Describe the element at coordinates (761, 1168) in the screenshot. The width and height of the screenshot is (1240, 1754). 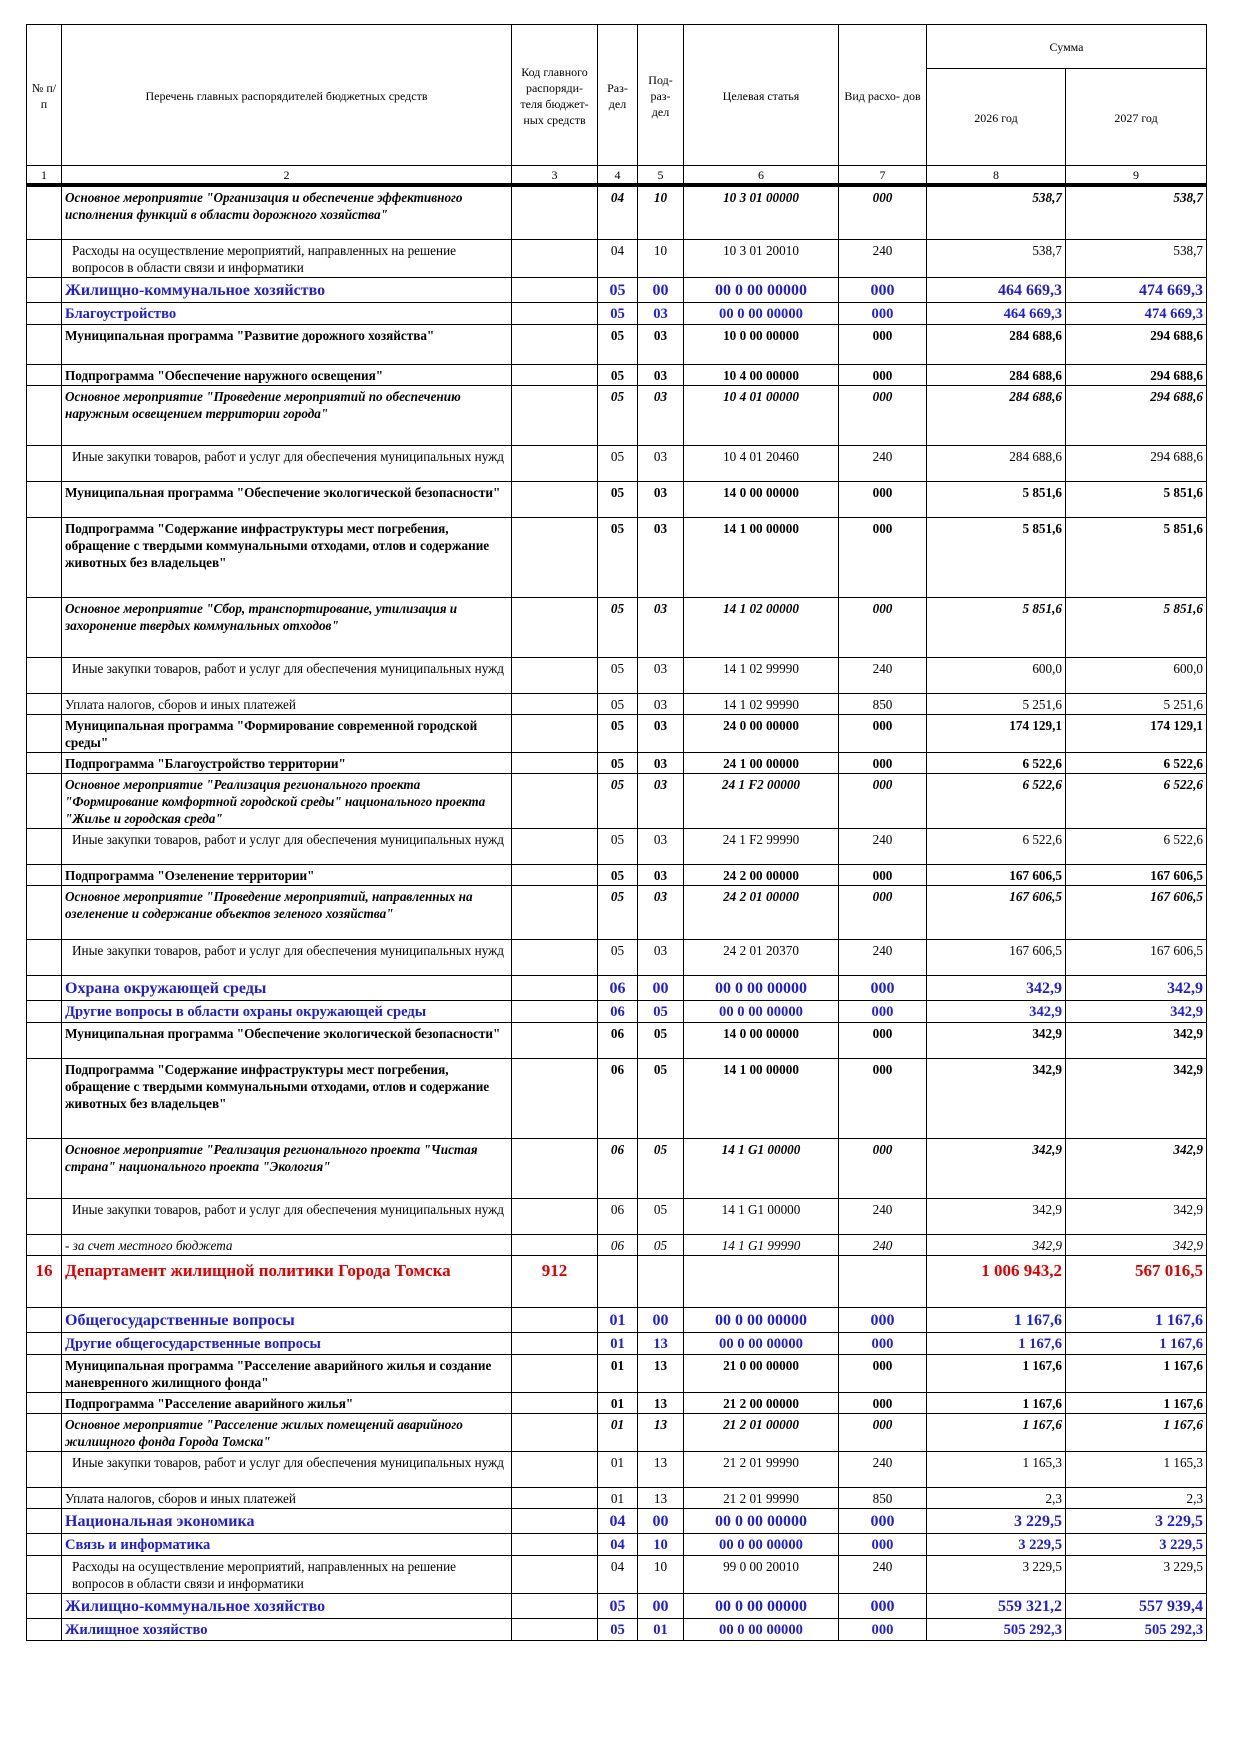
I see `row-target-article: 14 1 G1 00000` at that location.